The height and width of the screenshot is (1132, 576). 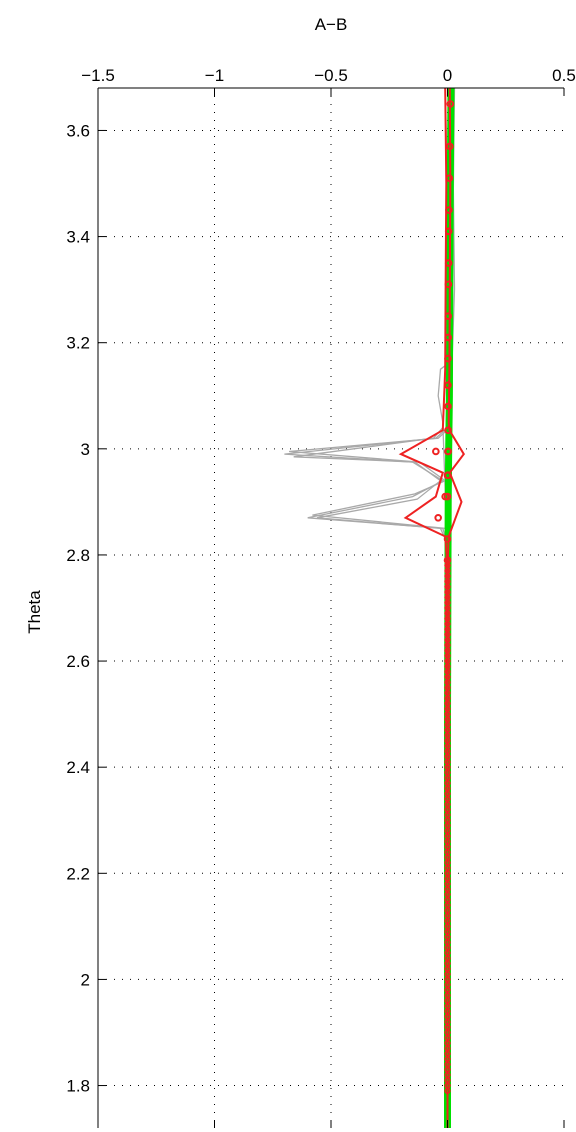 I want to click on y-tick-label: 3, so click(x=85, y=449).